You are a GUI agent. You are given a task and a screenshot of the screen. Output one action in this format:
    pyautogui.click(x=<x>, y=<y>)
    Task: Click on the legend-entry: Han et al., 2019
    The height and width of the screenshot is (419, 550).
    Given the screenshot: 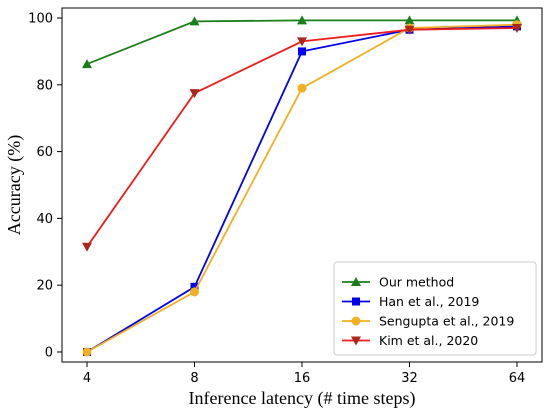 What is the action you would take?
    pyautogui.click(x=410, y=301)
    